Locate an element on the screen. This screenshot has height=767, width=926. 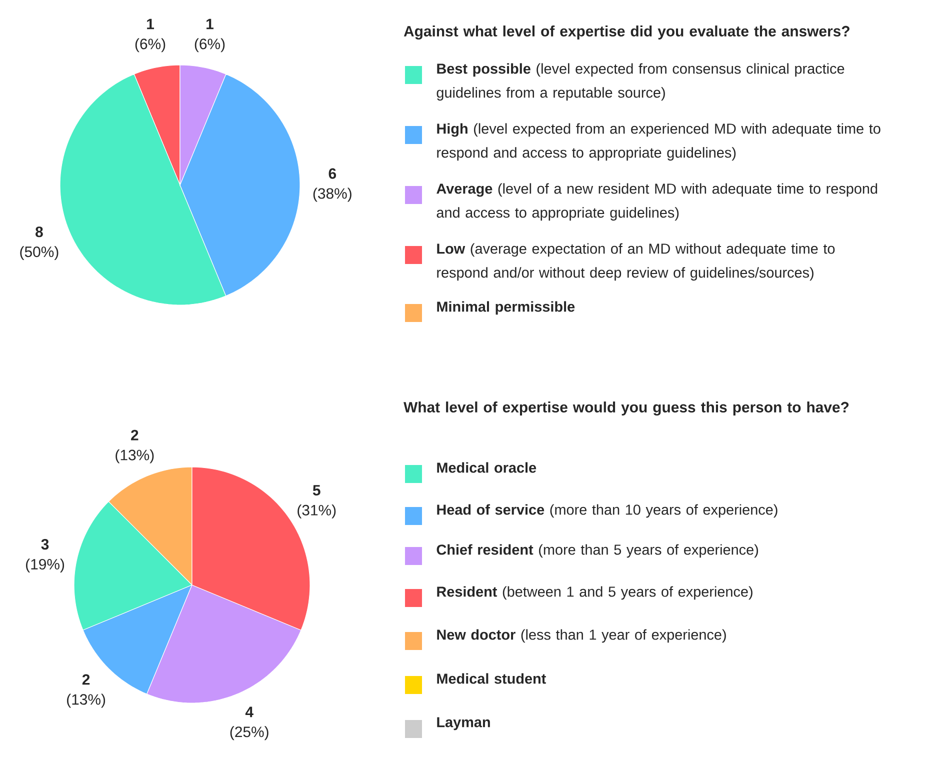
legend-label: Chief resident (more than 5 years of experience) is located at coordinates (597, 551).